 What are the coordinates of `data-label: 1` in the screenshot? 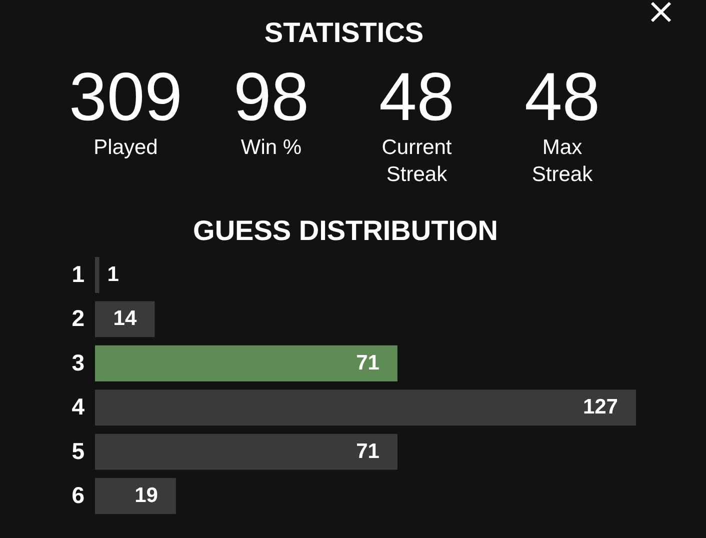 It's located at (113, 274).